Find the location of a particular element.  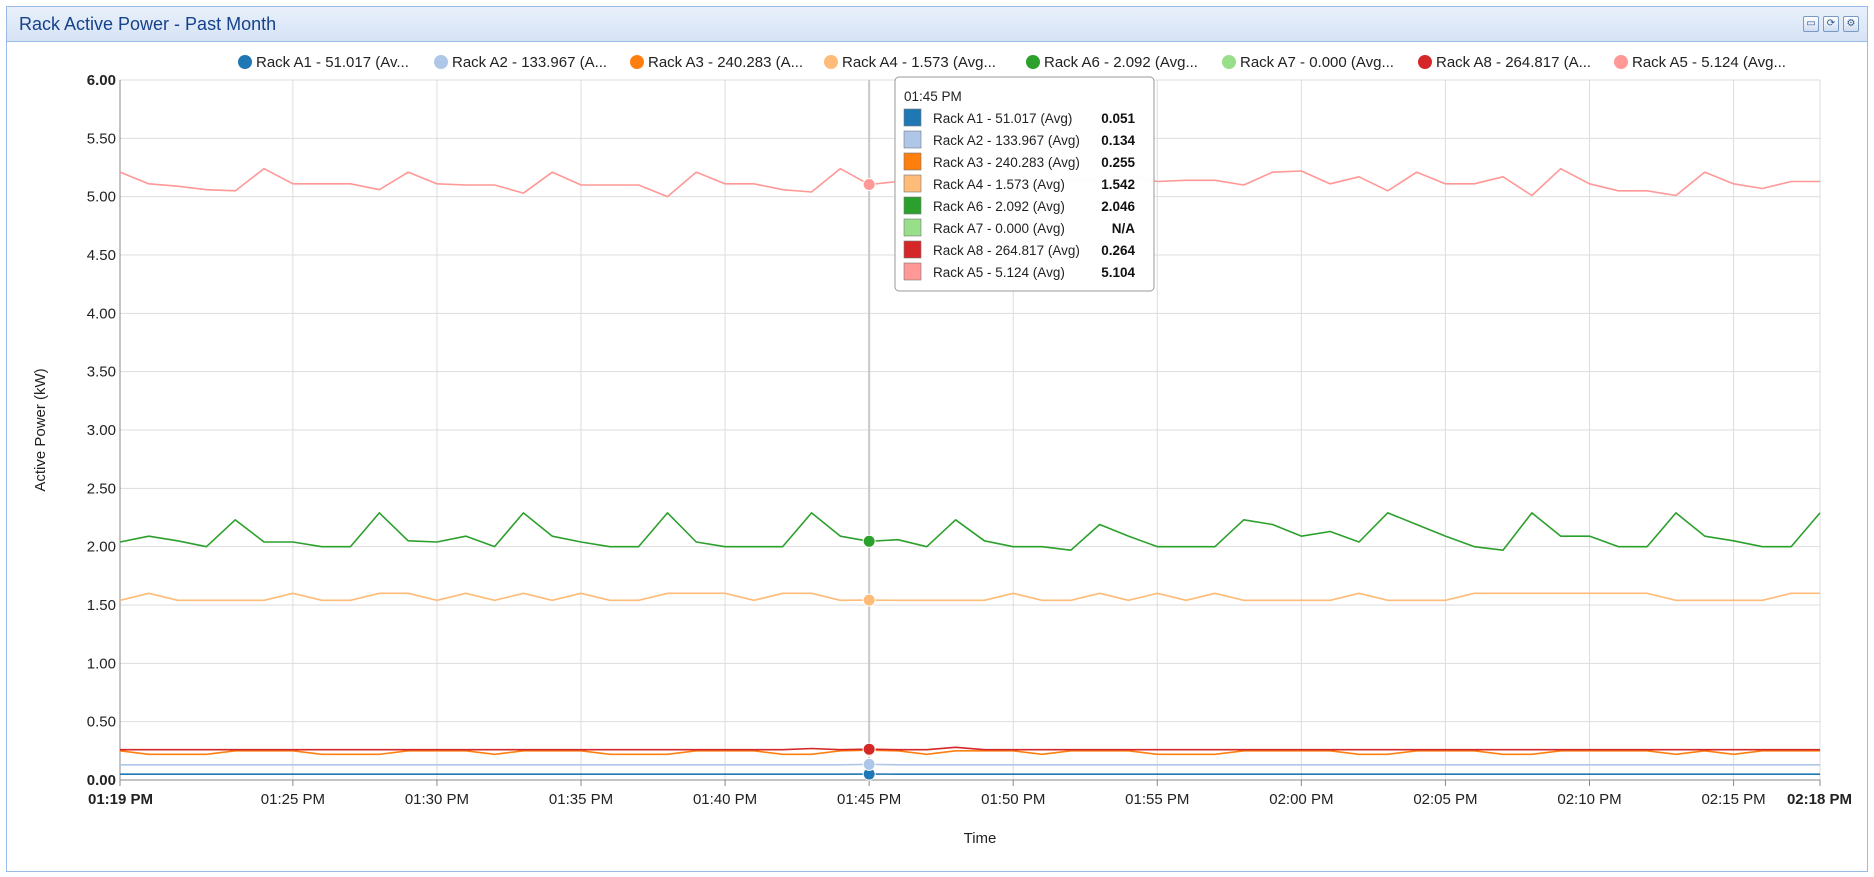

tooltip-label: Rack A6 - 2.092 (Avg) is located at coordinates (999, 206).